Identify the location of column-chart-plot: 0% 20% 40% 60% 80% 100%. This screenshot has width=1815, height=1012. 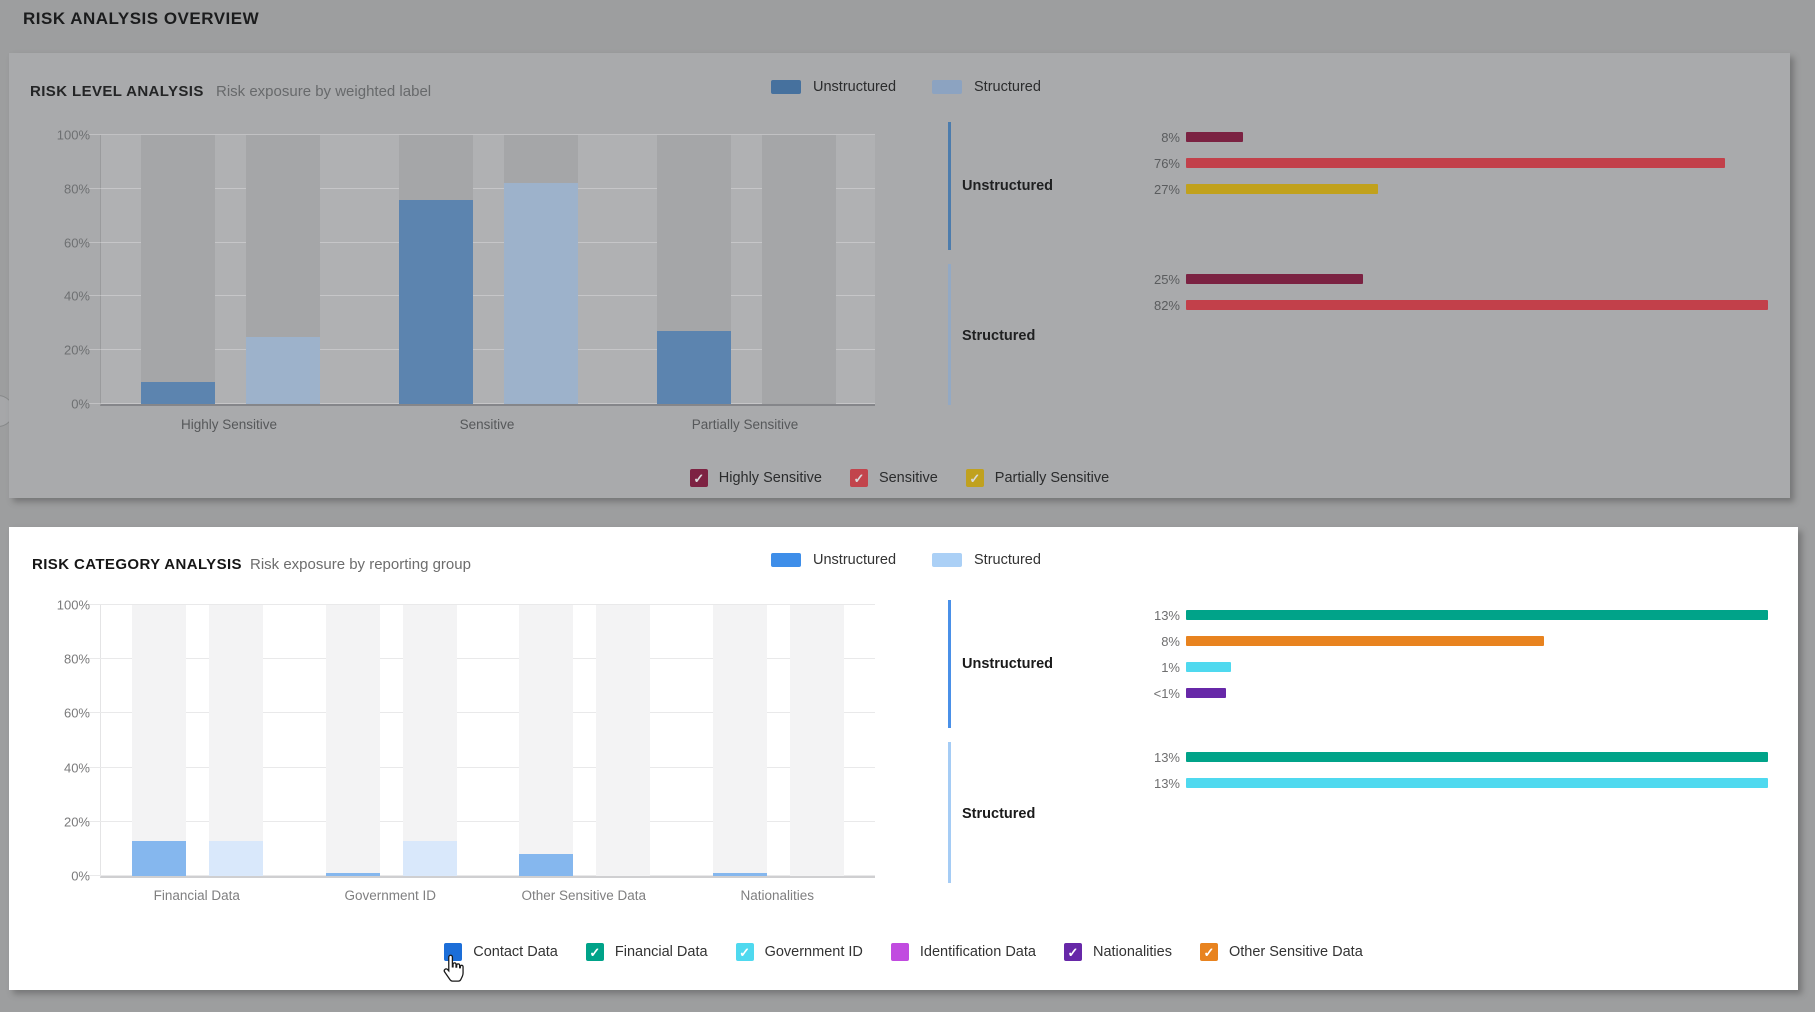
(466, 270).